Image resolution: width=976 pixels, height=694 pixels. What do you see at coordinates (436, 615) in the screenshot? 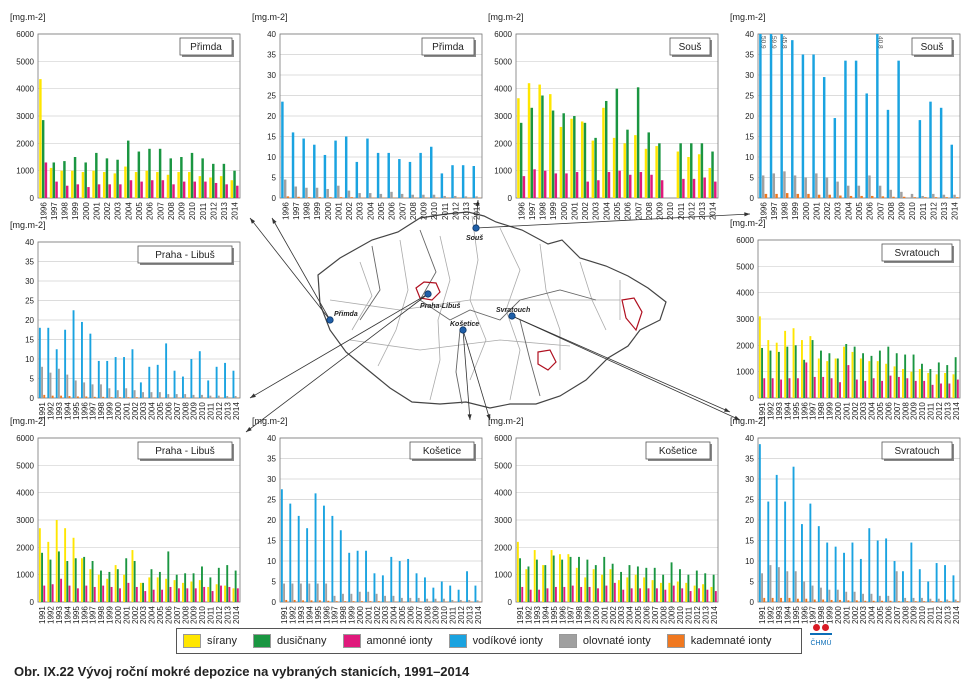
I see `x-tick-label: 2009` at bounding box center [436, 615].